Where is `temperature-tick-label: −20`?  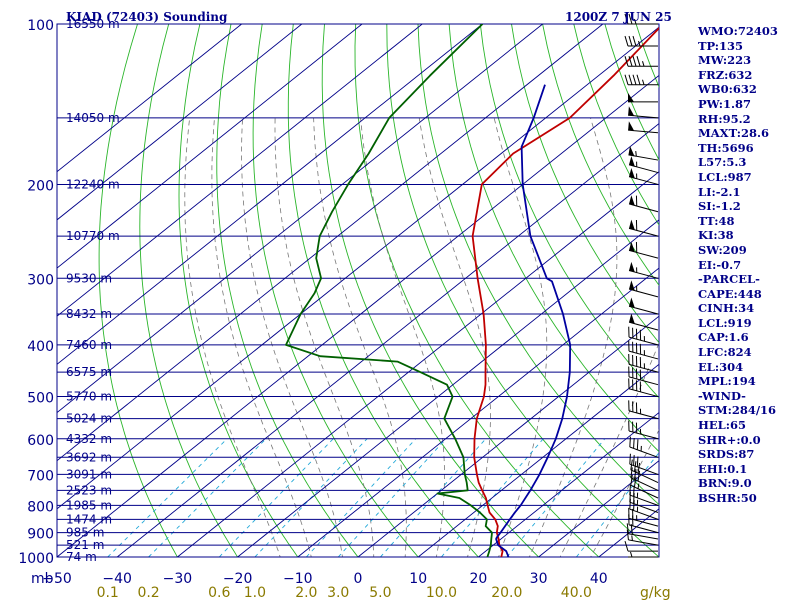
temperature-tick-label: −20 is located at coordinates (238, 579).